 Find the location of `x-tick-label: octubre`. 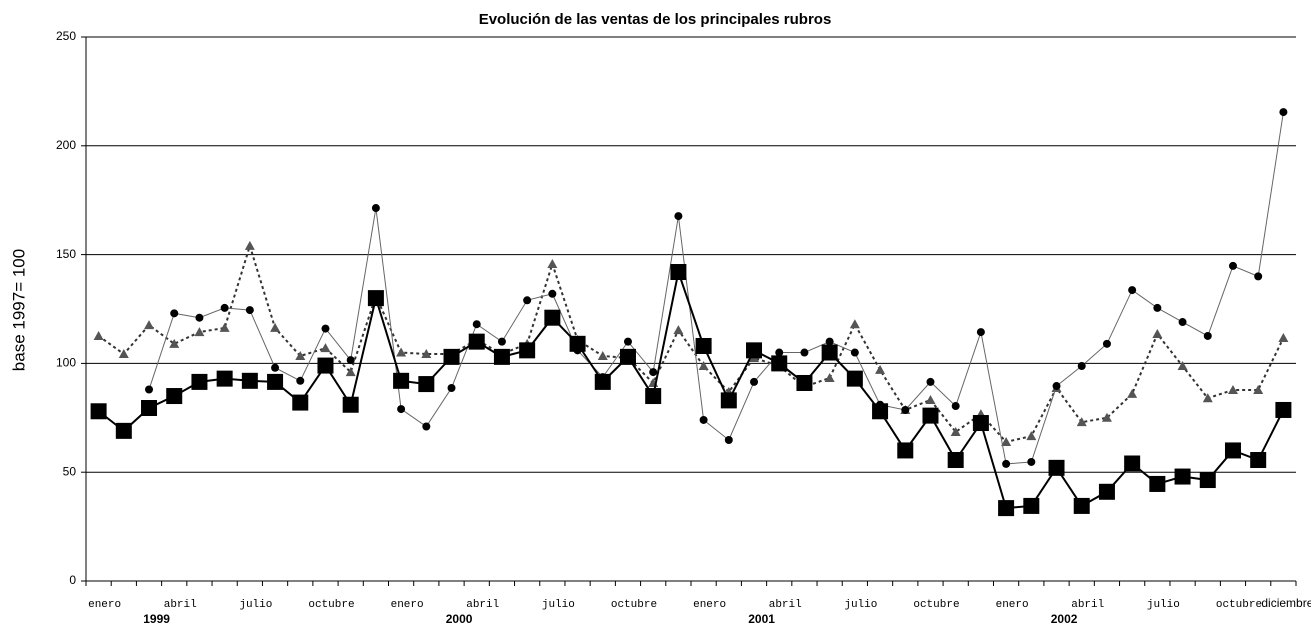

x-tick-label: octubre is located at coordinates (331, 605).